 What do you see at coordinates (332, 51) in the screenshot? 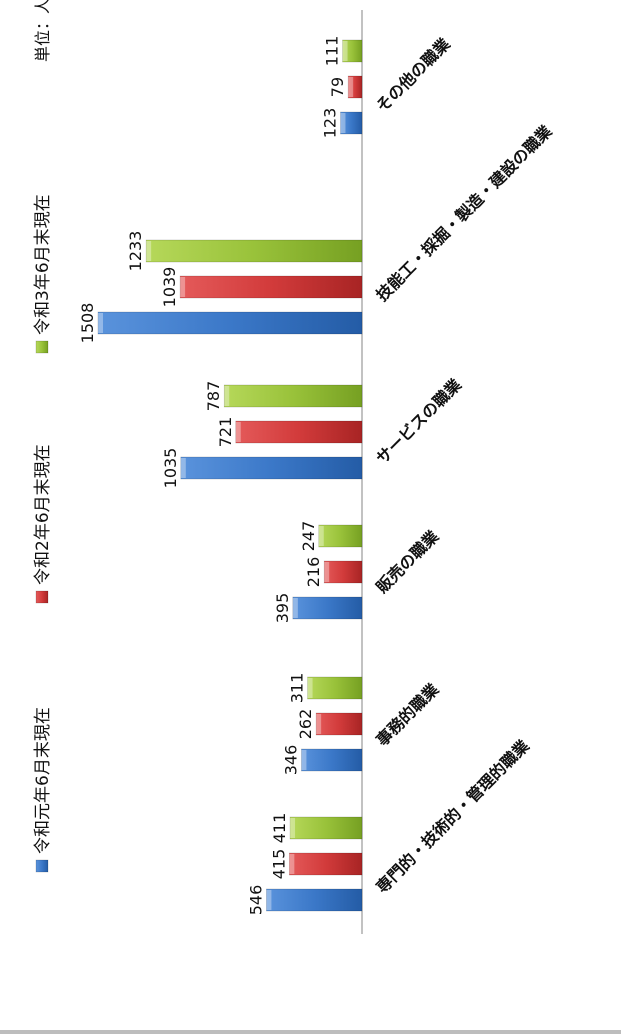
I see `value-label-3-6: 111` at bounding box center [332, 51].